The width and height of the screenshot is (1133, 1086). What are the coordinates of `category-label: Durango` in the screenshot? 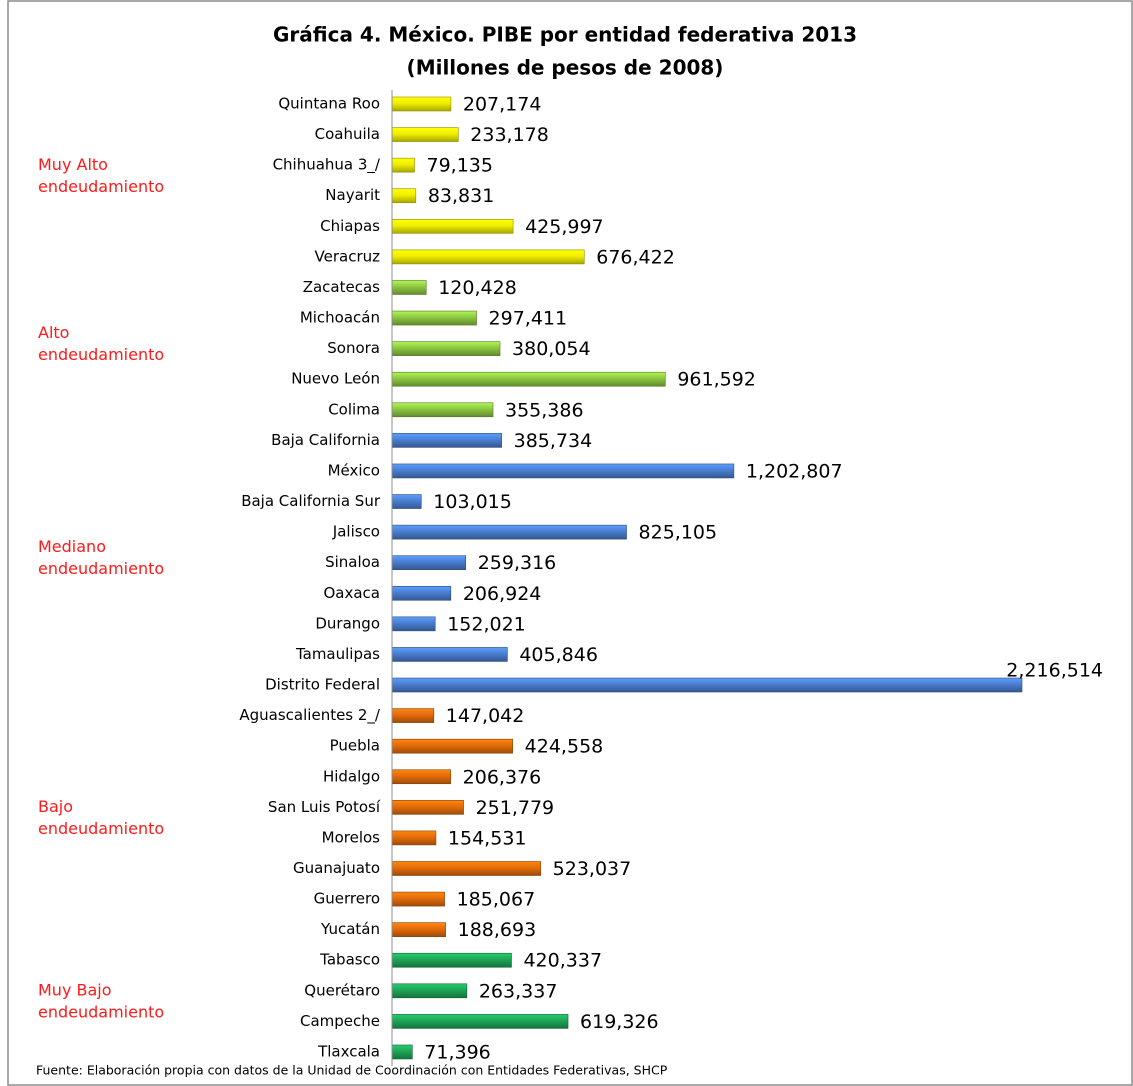 It's located at (347, 623).